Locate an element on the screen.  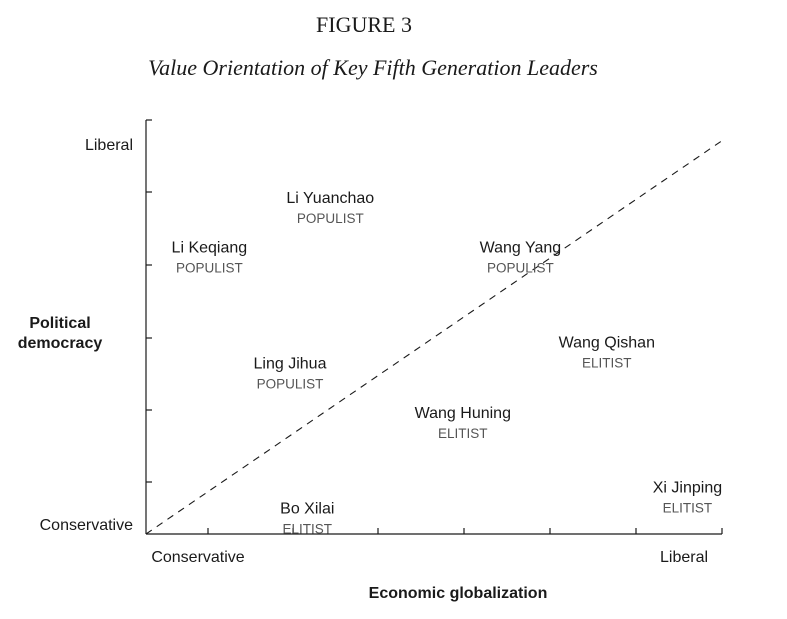
point-name-label: Wang Huning is located at coordinates (463, 413).